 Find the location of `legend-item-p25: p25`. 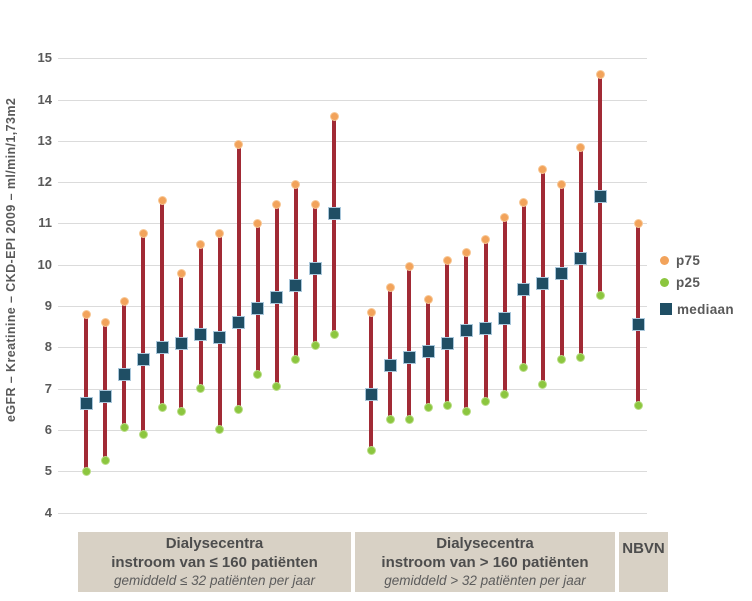

legend-item-p25: p25 is located at coordinates (697, 282).